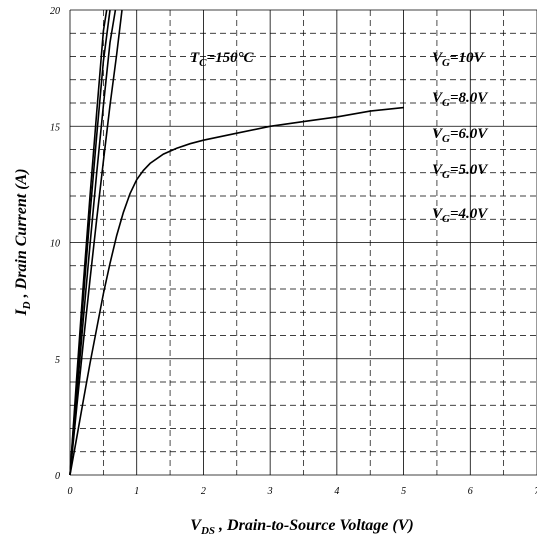 The width and height of the screenshot is (537, 539). What do you see at coordinates (403, 491) in the screenshot?
I see `x-tick-label: 5` at bounding box center [403, 491].